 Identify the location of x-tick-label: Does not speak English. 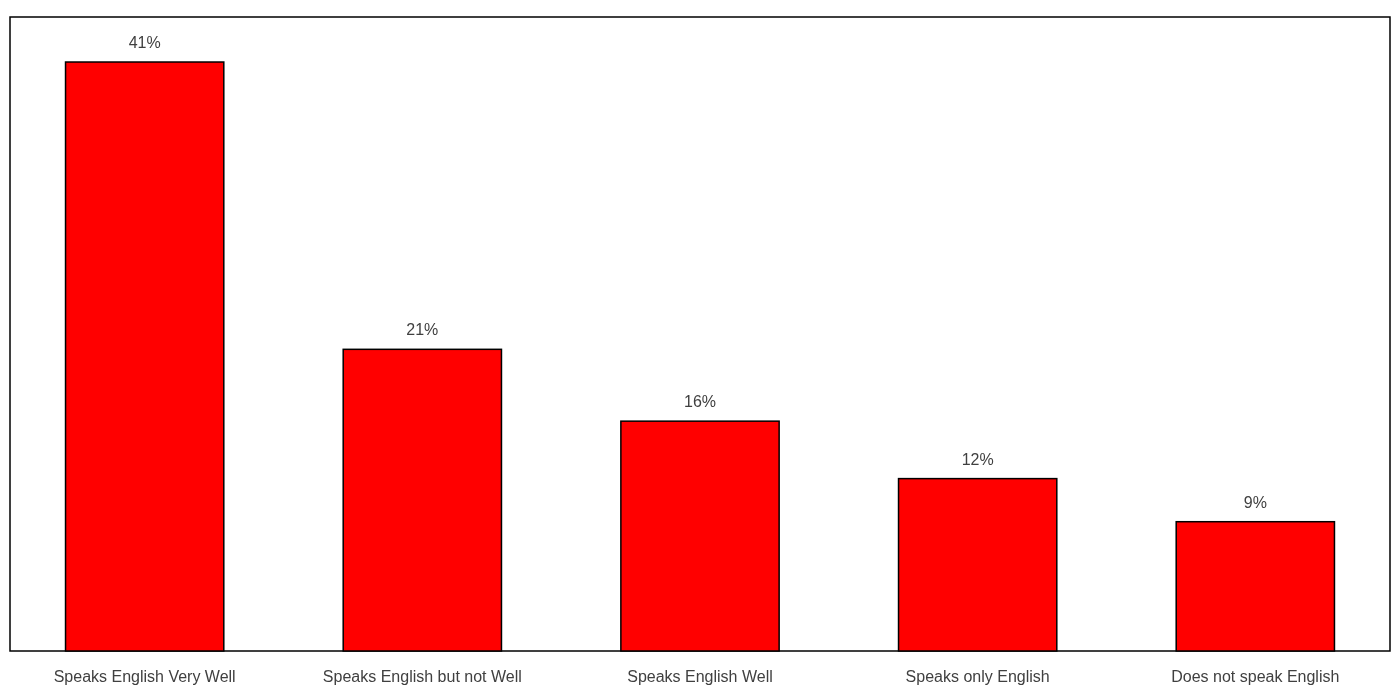
(1255, 676).